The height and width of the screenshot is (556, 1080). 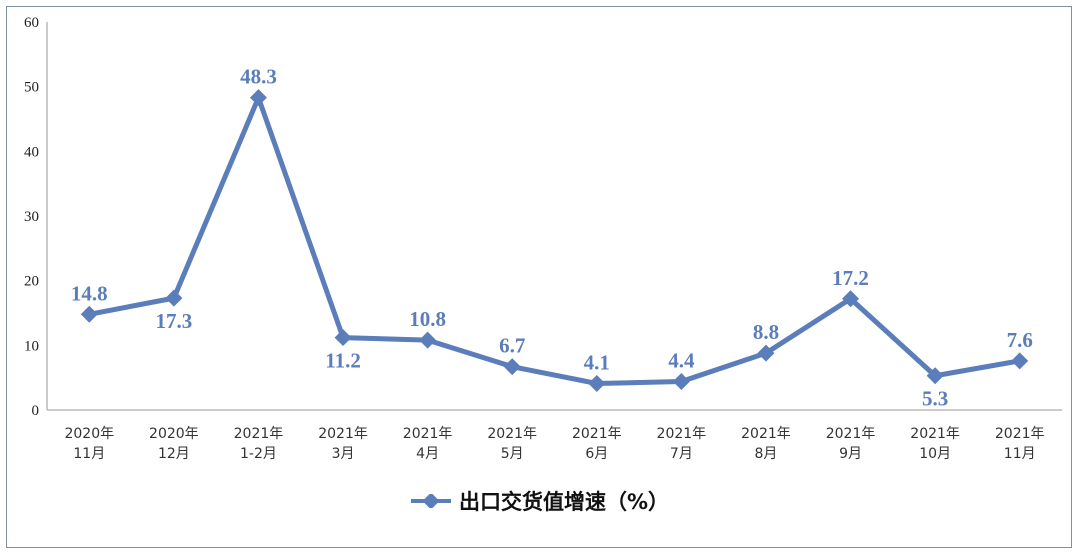 I want to click on y-tick-label: 0, so click(x=36, y=411).